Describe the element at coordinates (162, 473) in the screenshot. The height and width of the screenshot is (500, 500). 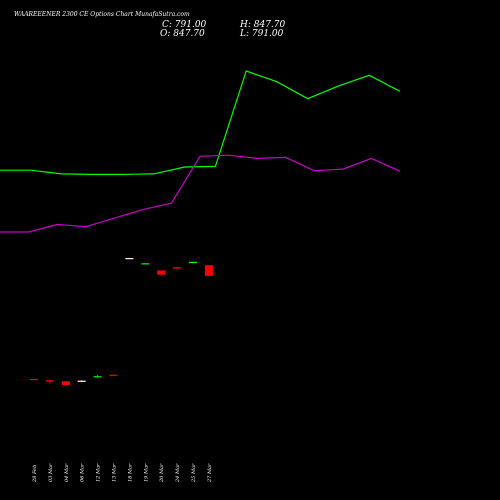
I see `x-tick-label: 20 Mar` at that location.